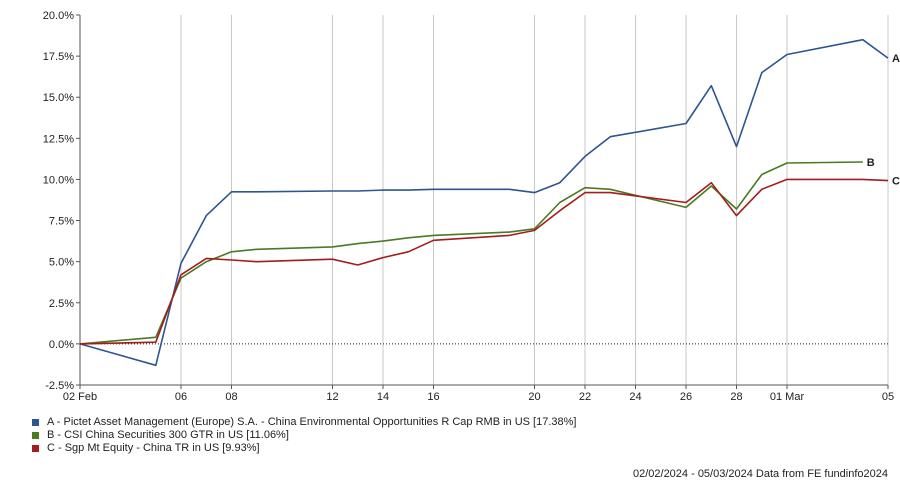 This screenshot has height=484, width=900. What do you see at coordinates (871, 163) in the screenshot?
I see `series-end-label-b: B` at bounding box center [871, 163].